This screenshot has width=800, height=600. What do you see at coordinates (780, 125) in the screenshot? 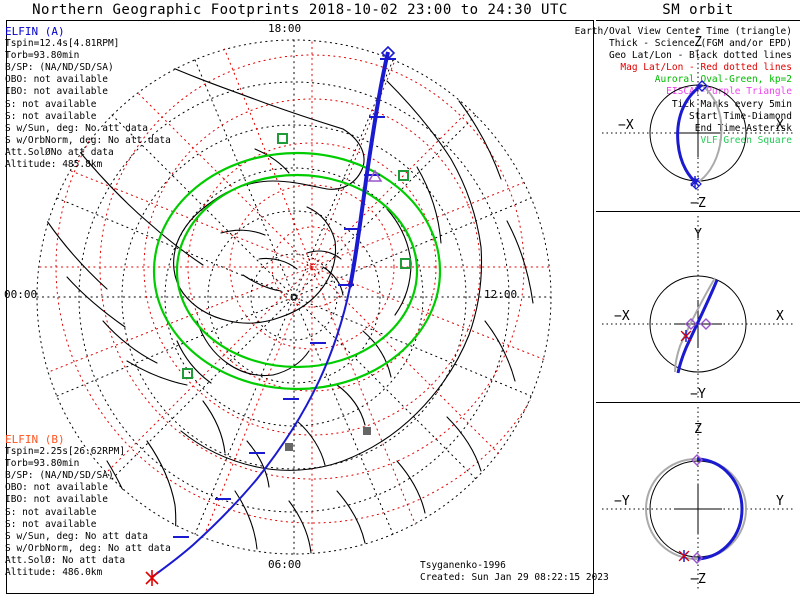
I see `sm-xz-axis-right: X` at bounding box center [780, 125].